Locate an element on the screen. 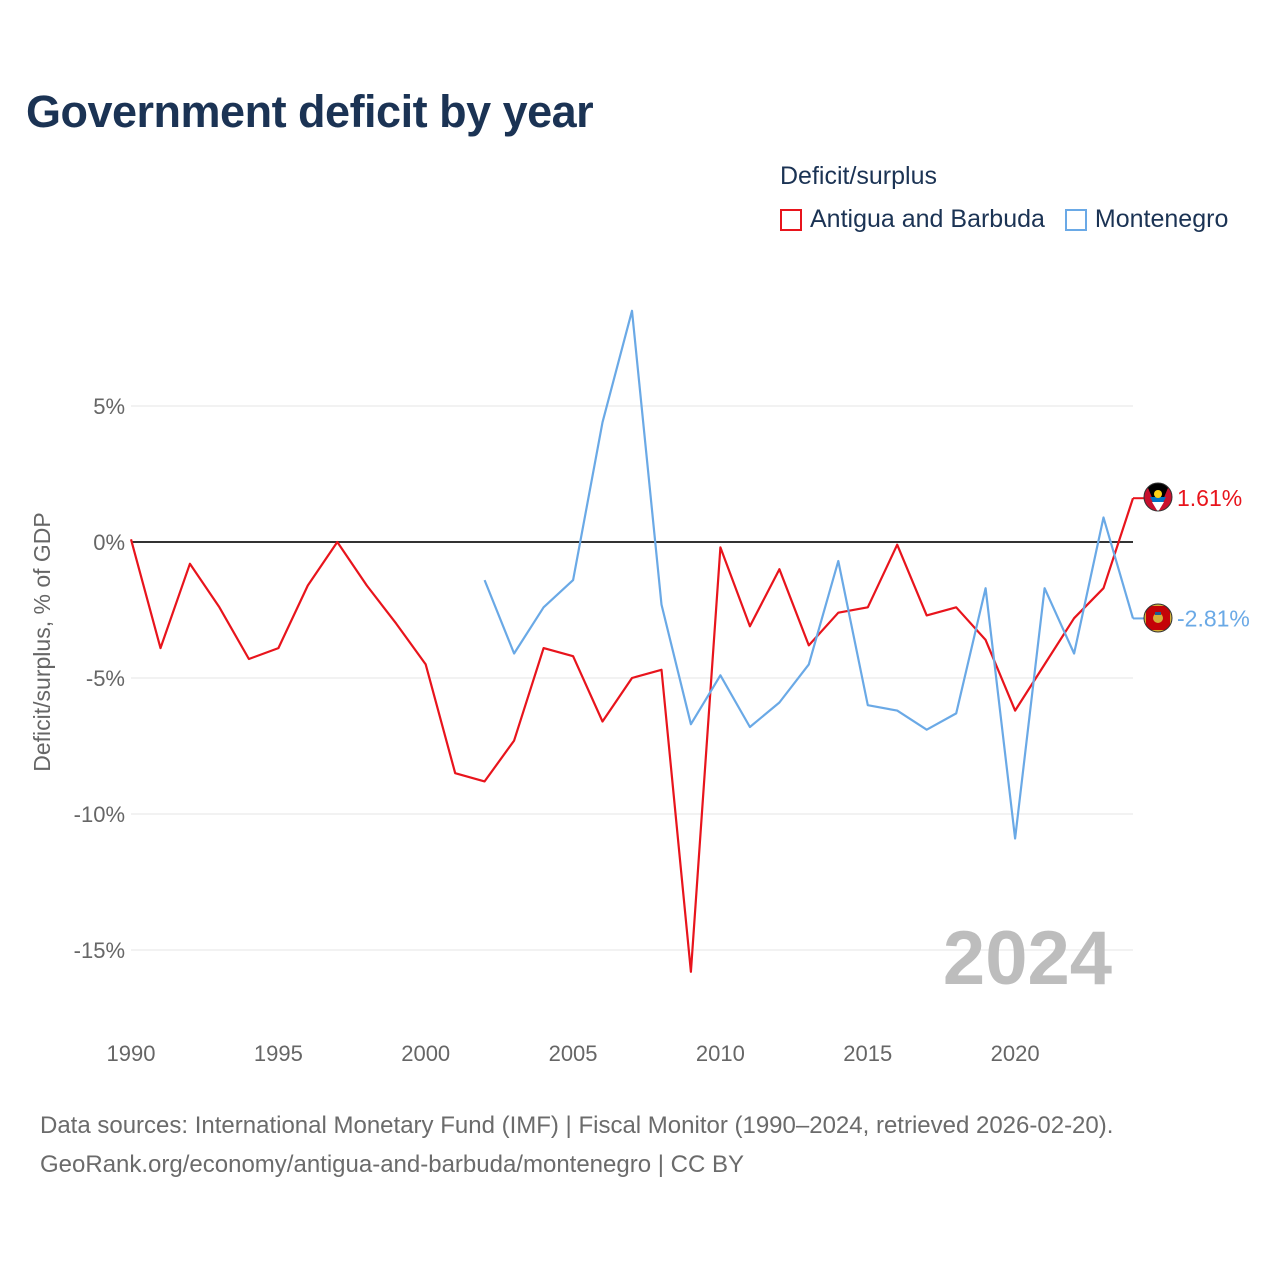 The height and width of the screenshot is (1280, 1280). chart-title: Government deficit by year is located at coordinates (310, 111).